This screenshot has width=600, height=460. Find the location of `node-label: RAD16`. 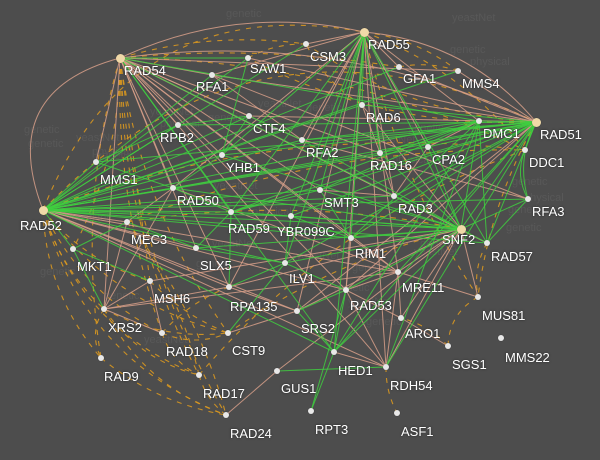

node-label: RAD16 is located at coordinates (391, 165).